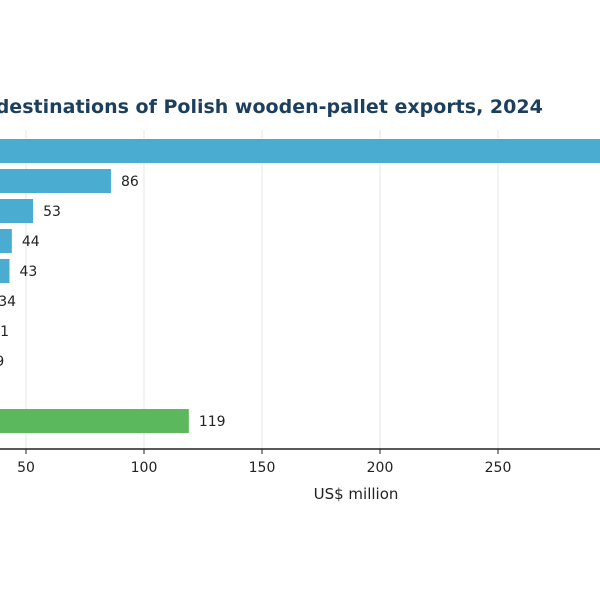 The height and width of the screenshot is (600, 600). Describe the element at coordinates (130, 182) in the screenshot. I see `data-label-2: 86` at that location.